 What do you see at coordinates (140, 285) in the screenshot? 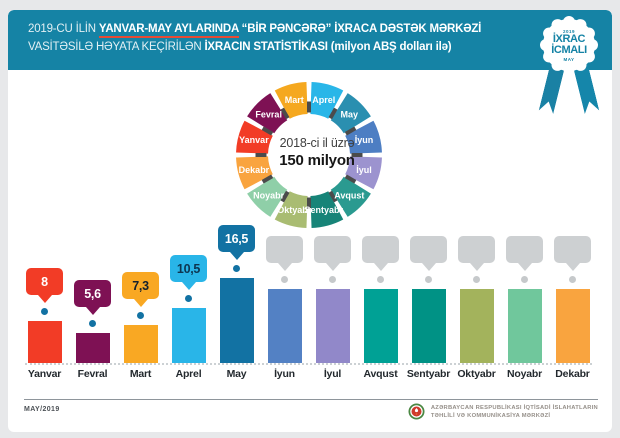
I see `value-bubble: 7,3` at bounding box center [140, 285].